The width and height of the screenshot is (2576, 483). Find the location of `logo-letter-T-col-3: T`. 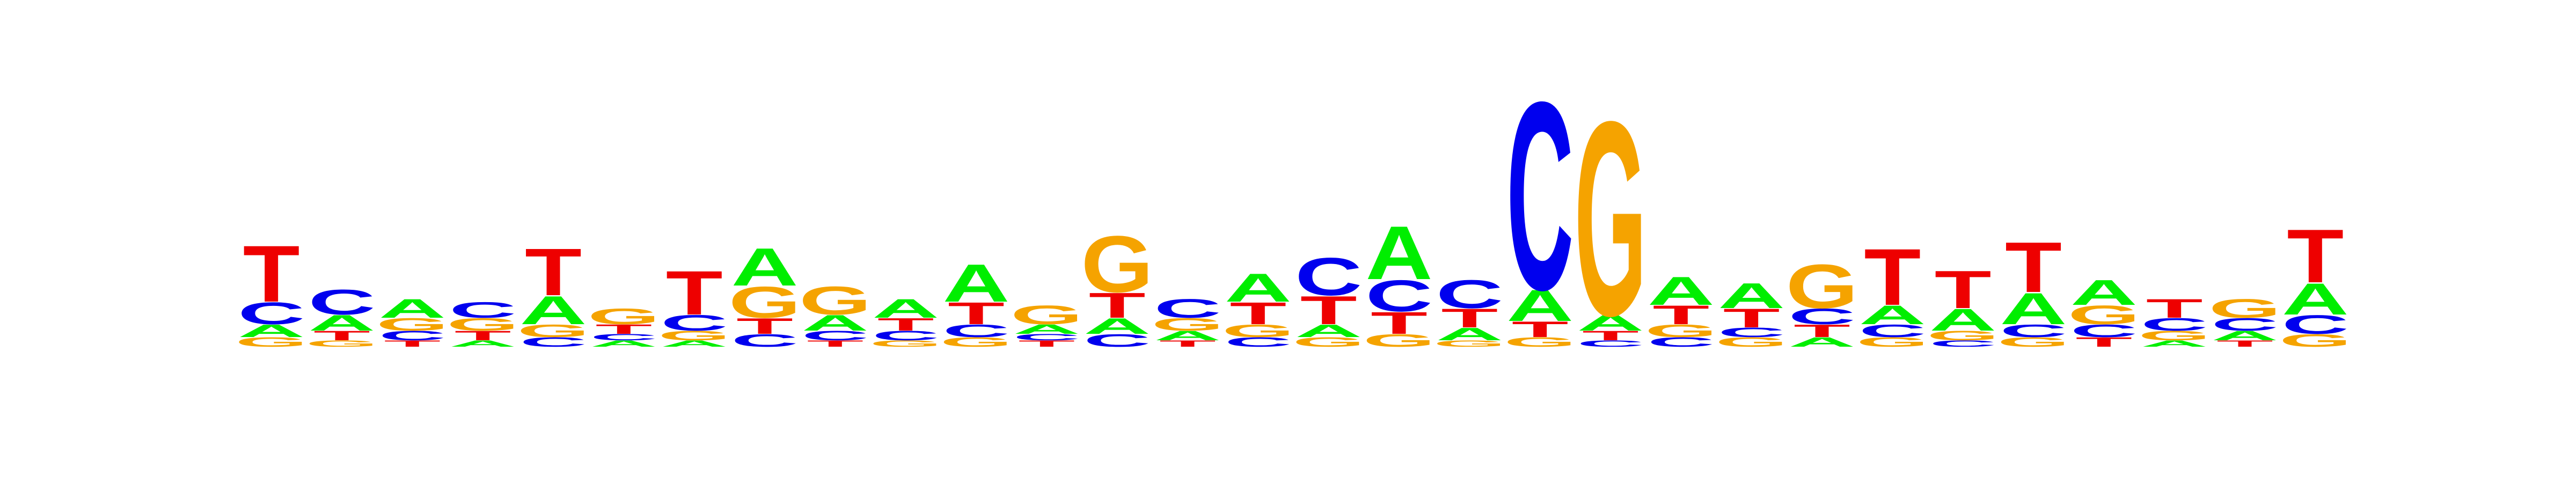

logo-letter-T-col-3: T is located at coordinates (412, 344).